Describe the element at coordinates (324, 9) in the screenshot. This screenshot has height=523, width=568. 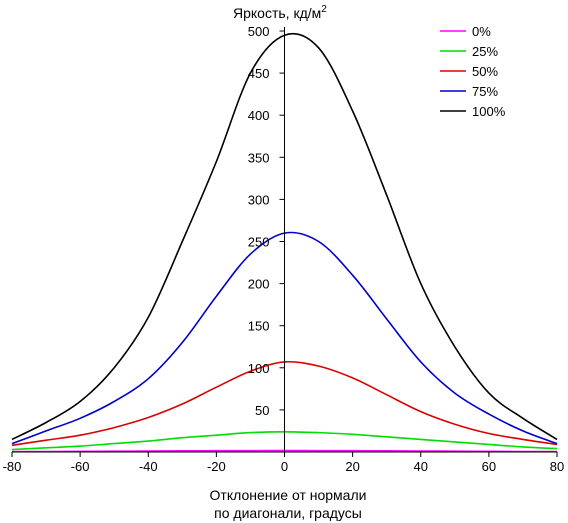
I see `y-axis-title-superscript: 2` at that location.